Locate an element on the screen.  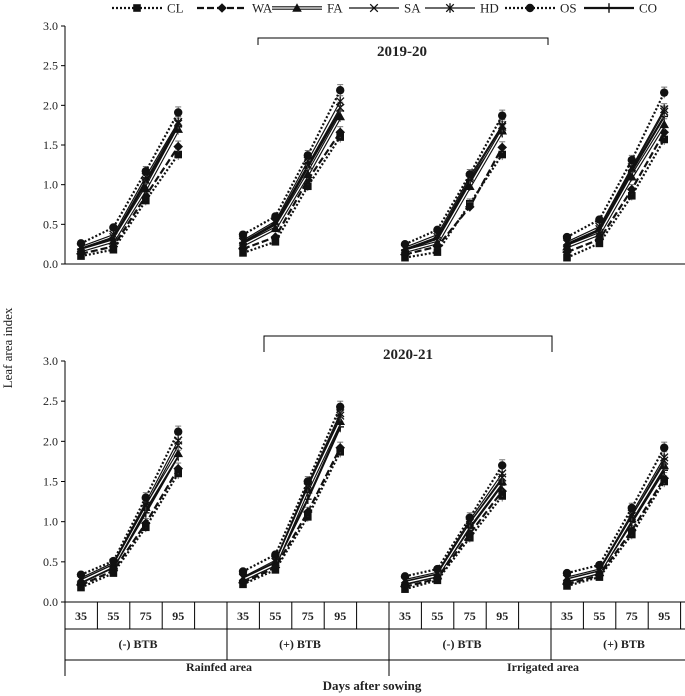
legend-entry-os: OS is located at coordinates (541, 8).